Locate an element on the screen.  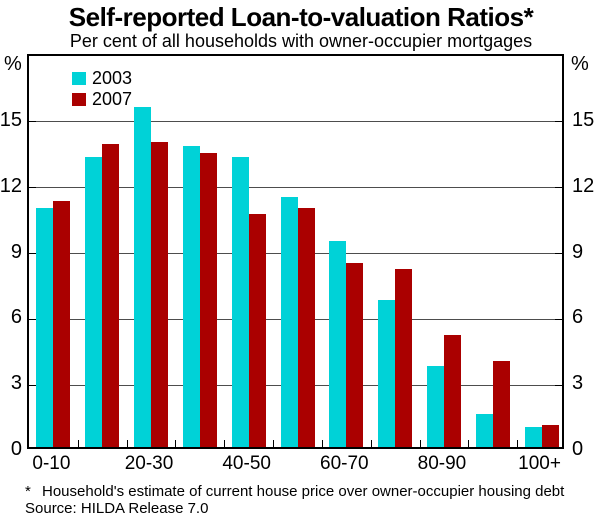
y-axis-unit-left: % is located at coordinates (13, 64).